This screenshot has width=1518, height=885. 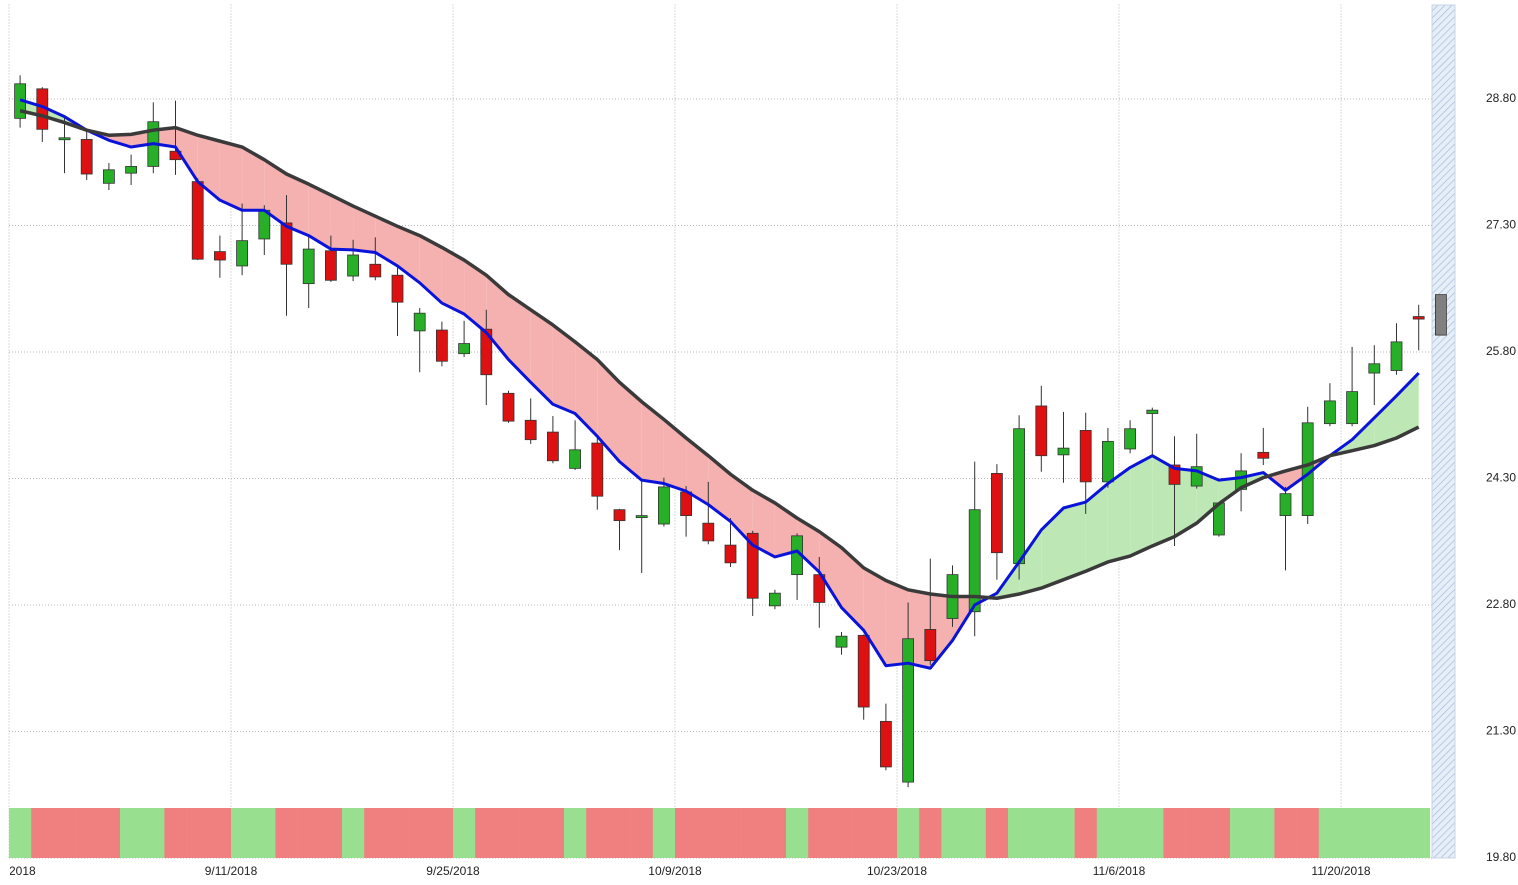 What do you see at coordinates (453, 871) in the screenshot?
I see `x-tick-label: 9/25/2018` at bounding box center [453, 871].